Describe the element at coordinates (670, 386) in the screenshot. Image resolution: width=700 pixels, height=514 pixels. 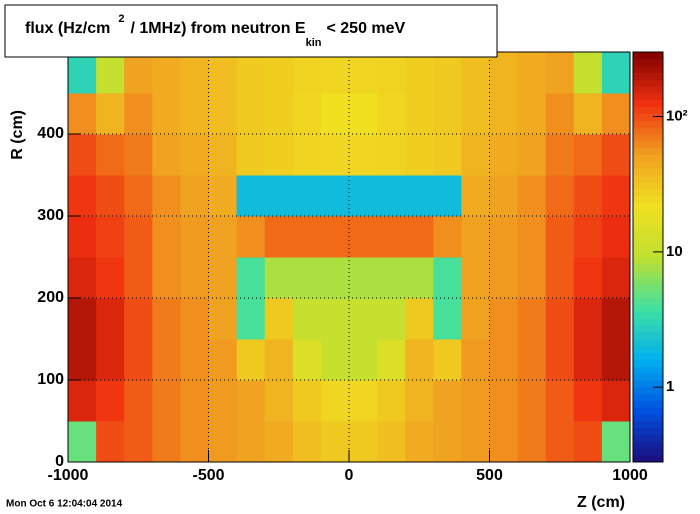
I see `z-tick-label: 1` at that location.